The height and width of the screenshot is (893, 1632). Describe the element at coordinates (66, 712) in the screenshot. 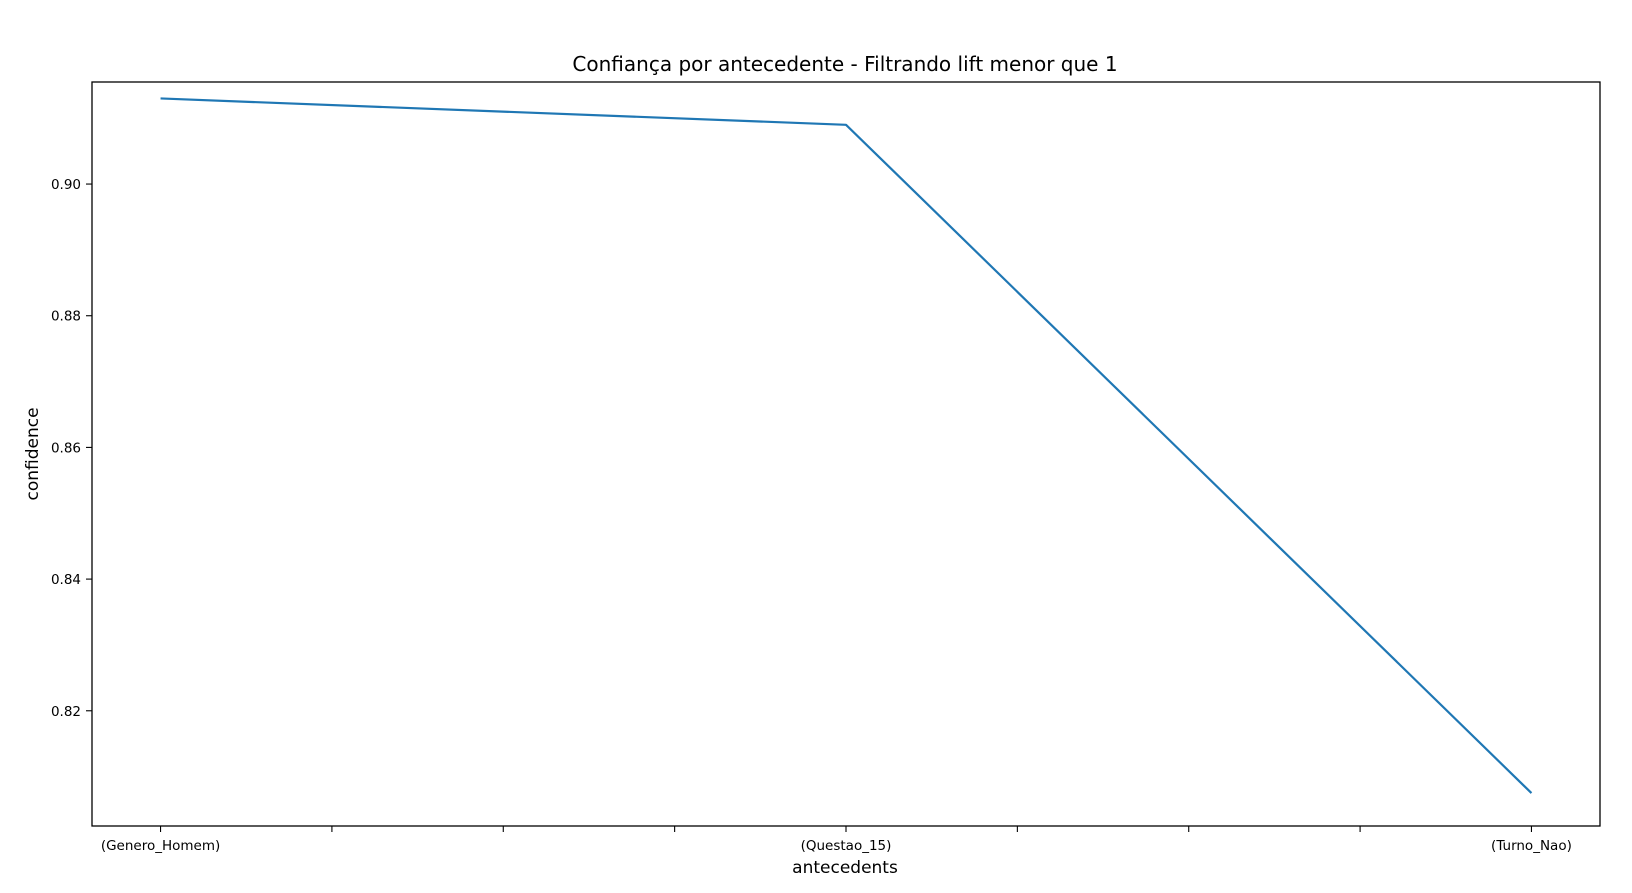

I see `y-tick-label: 0.82` at that location.